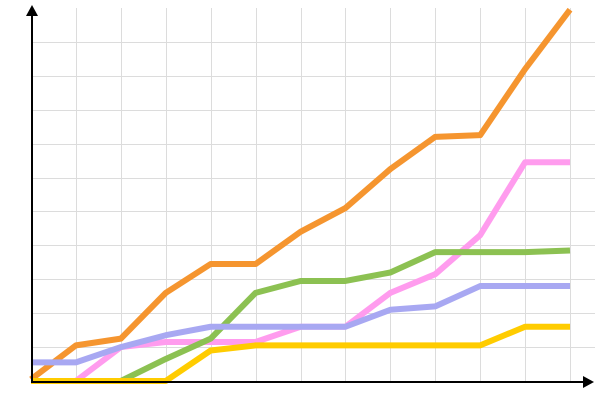  I want to click on x-axis-arrowhead, so click(588, 382).